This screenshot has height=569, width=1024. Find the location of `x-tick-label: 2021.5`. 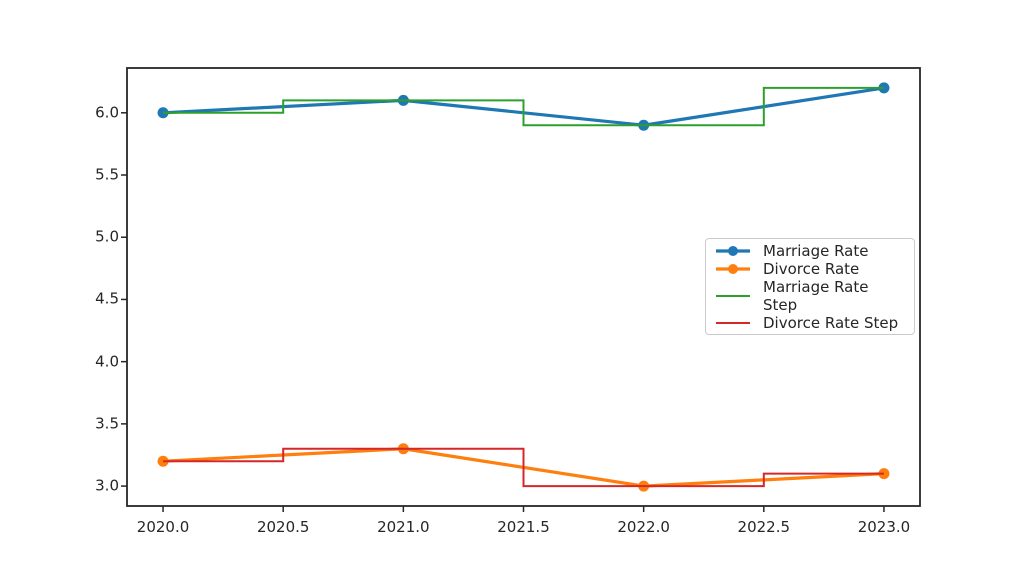

x-tick-label: 2021.5 is located at coordinates (523, 527).